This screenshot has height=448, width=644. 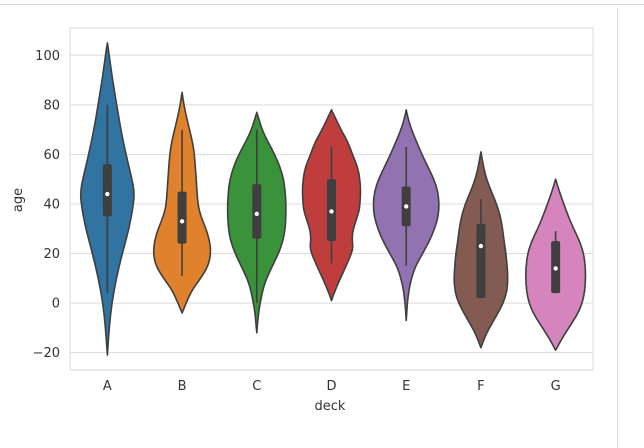 What do you see at coordinates (556, 264) in the screenshot?
I see `violin-G` at bounding box center [556, 264].